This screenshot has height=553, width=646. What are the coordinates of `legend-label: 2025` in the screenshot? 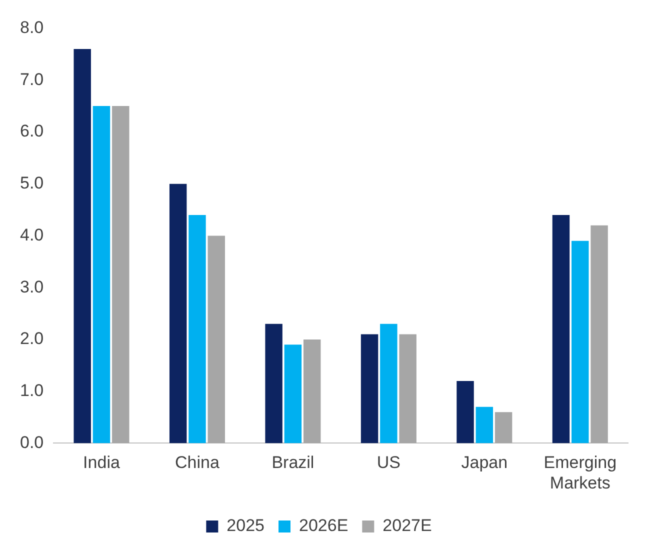 It's located at (245, 526).